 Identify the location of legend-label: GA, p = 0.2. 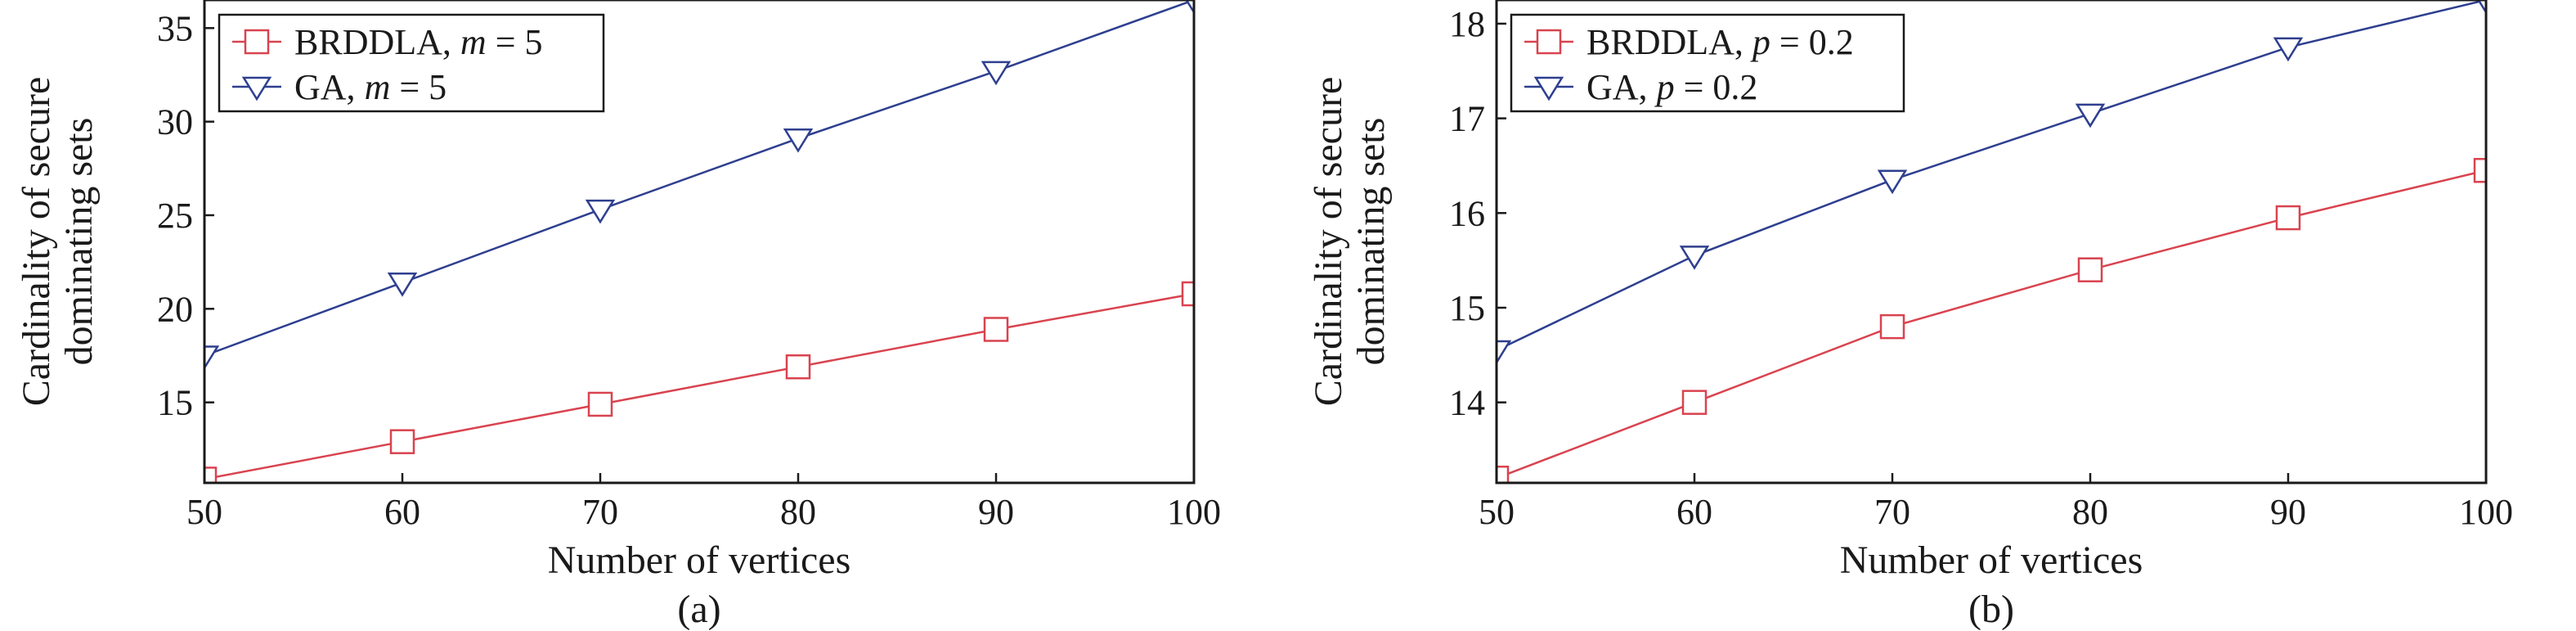
(1671, 87).